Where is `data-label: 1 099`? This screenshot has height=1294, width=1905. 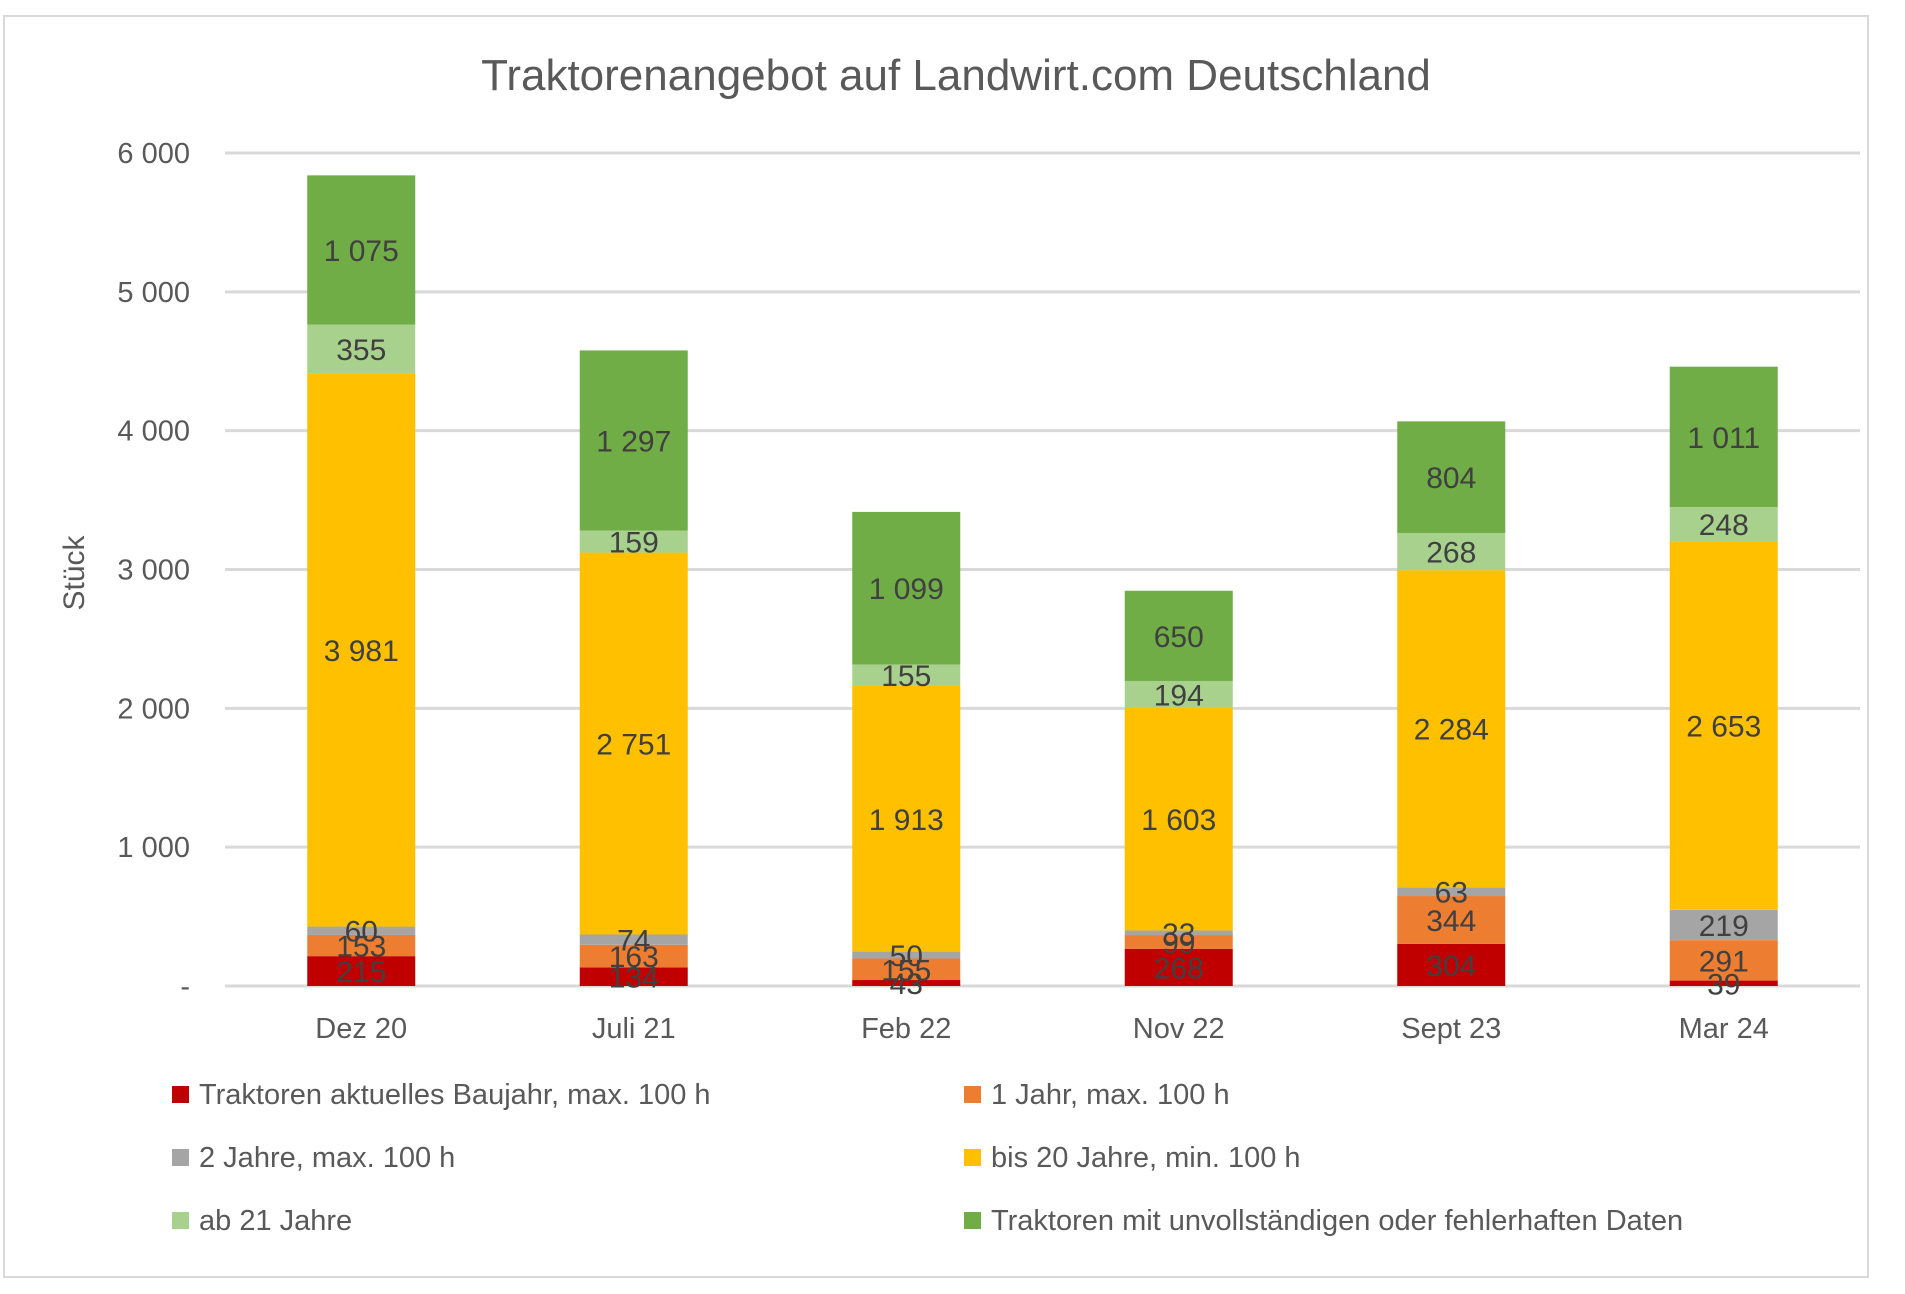 data-label: 1 099 is located at coordinates (906, 589).